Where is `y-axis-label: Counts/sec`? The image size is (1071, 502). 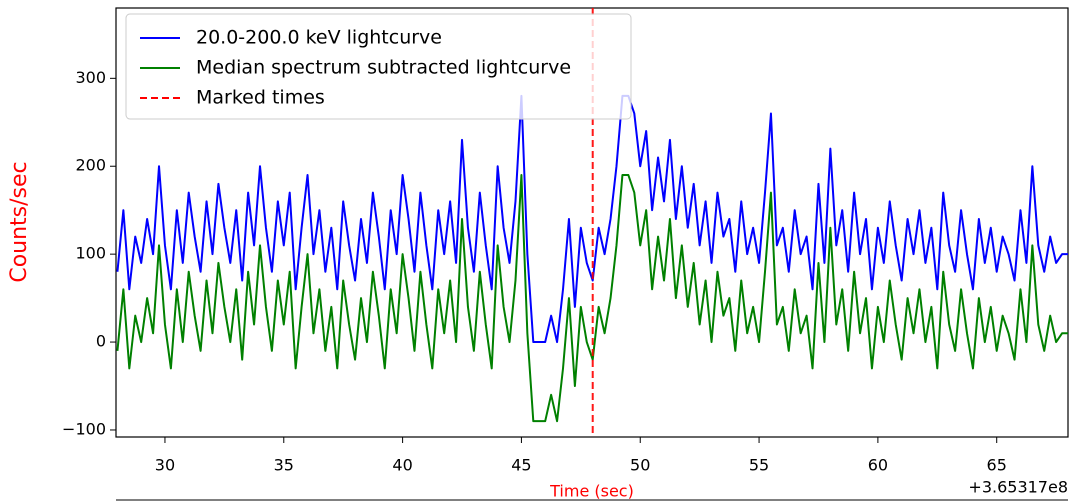 y-axis-label: Counts/sec is located at coordinates (19, 221).